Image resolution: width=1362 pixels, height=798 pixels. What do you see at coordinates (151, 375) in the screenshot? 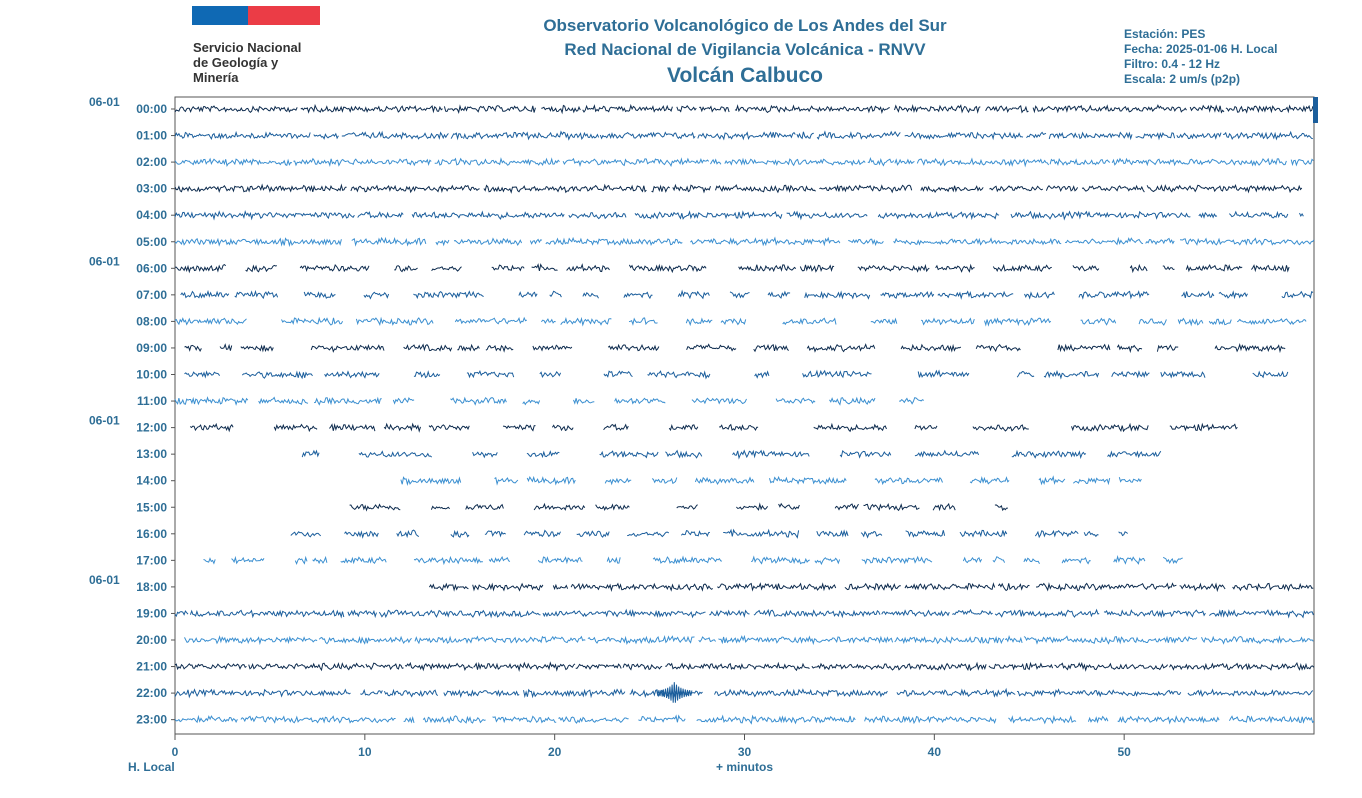
I see `hour-label: 10:00` at bounding box center [151, 375].